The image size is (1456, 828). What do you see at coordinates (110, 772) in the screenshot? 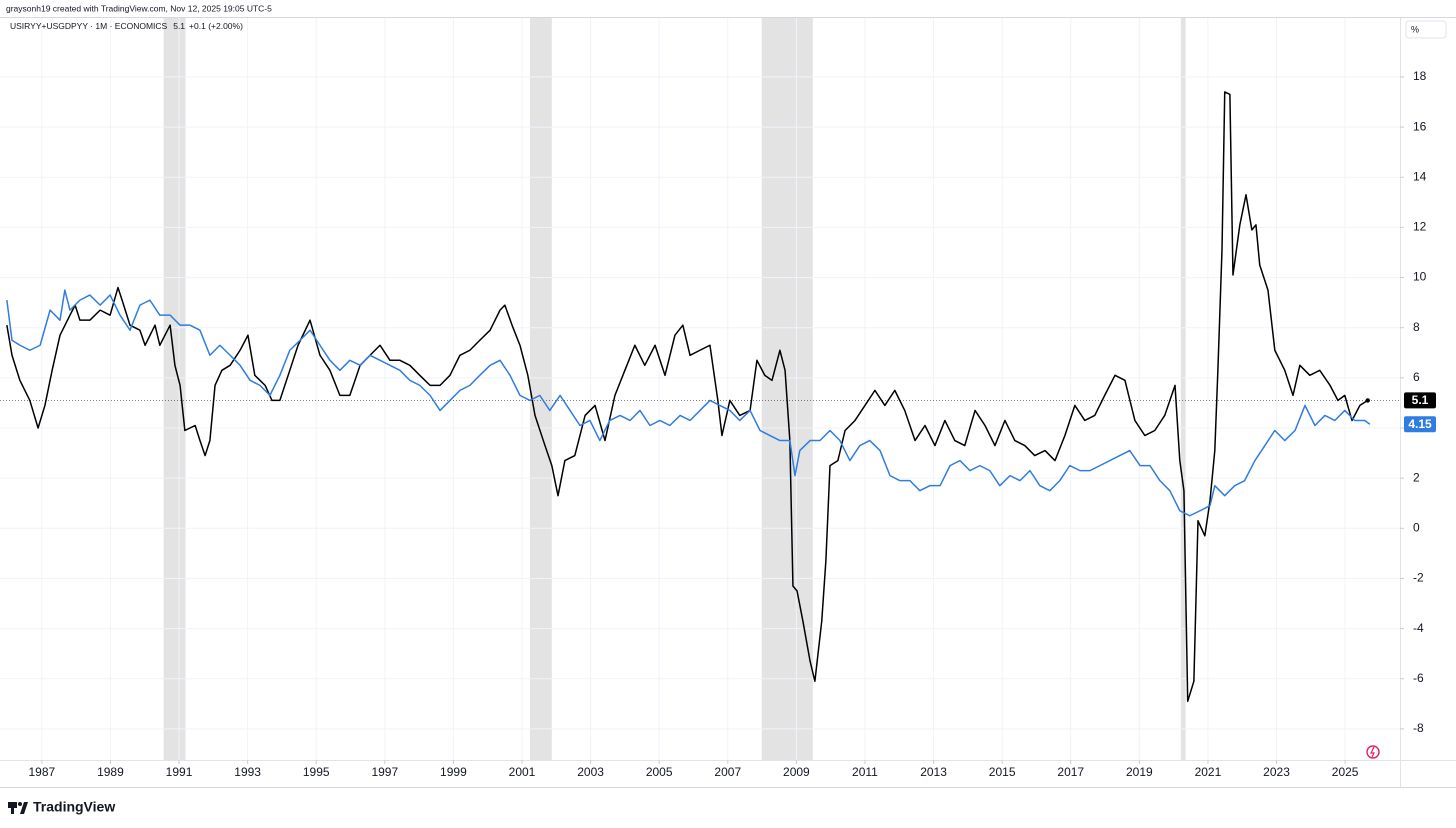
I see `x-tick-label: 1989` at bounding box center [110, 772].